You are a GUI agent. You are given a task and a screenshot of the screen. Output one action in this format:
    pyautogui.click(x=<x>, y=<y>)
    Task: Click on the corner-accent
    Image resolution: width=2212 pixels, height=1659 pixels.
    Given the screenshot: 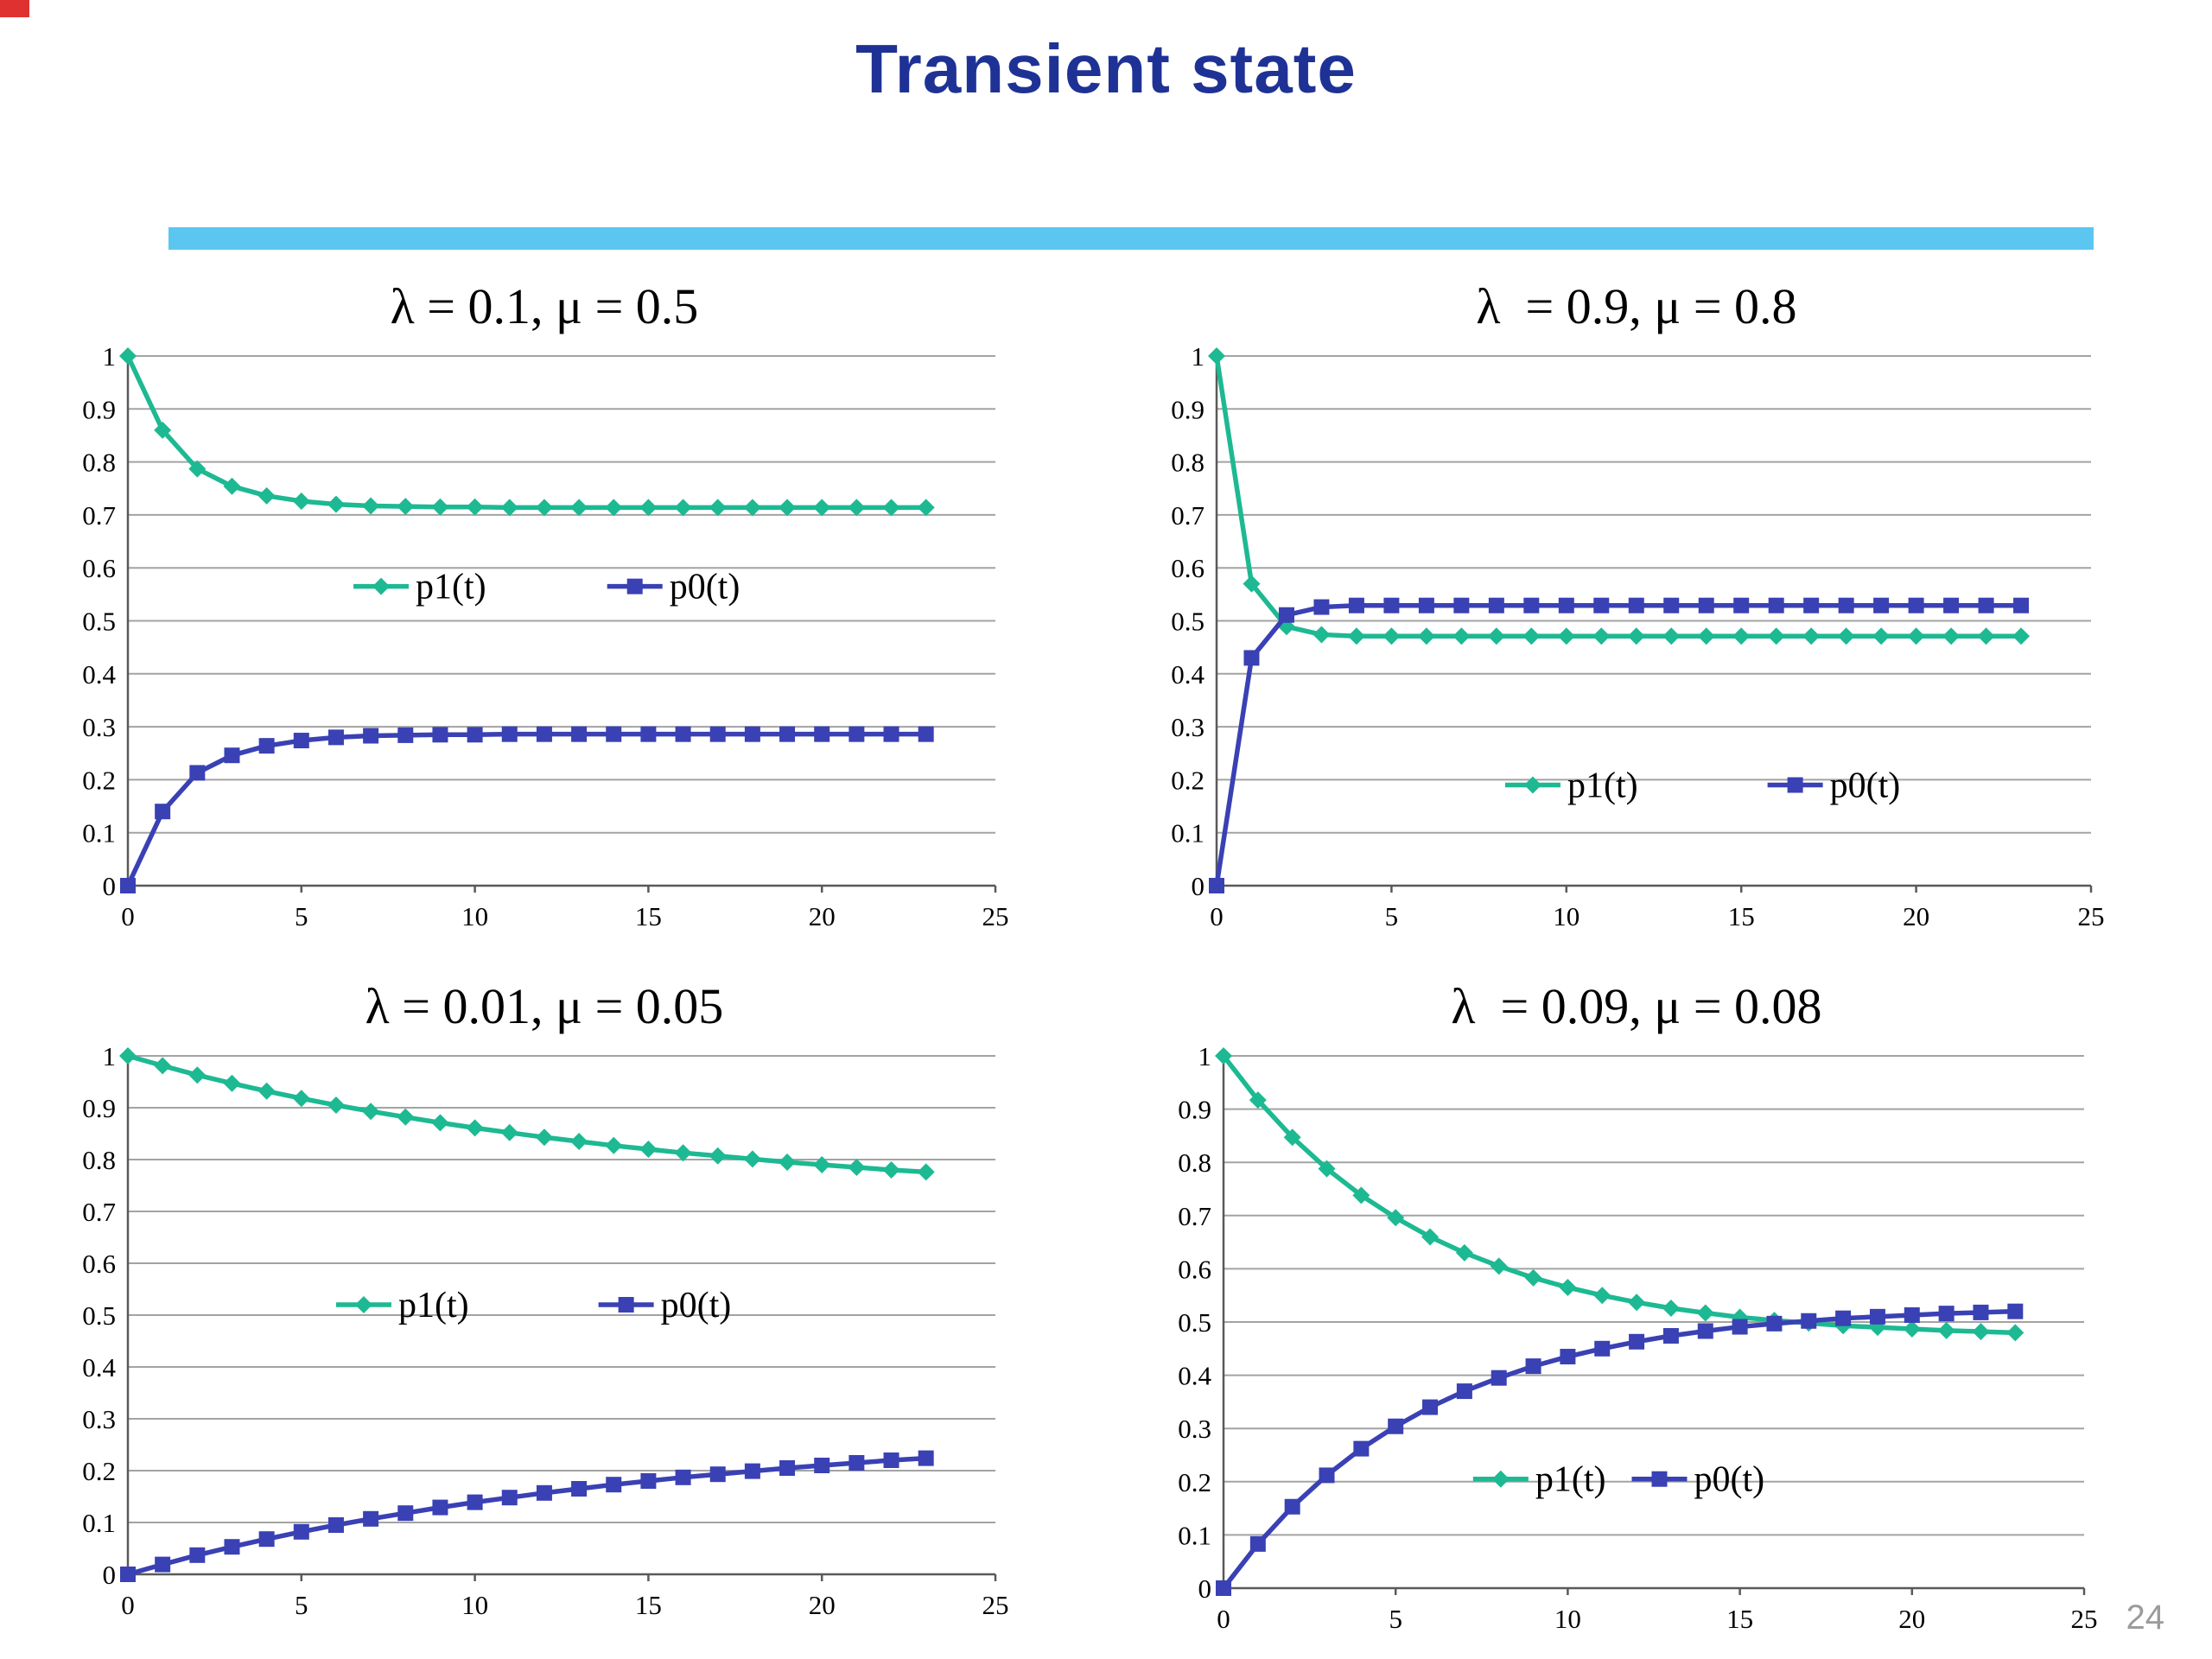 What is the action you would take?
    pyautogui.click(x=14, y=8)
    